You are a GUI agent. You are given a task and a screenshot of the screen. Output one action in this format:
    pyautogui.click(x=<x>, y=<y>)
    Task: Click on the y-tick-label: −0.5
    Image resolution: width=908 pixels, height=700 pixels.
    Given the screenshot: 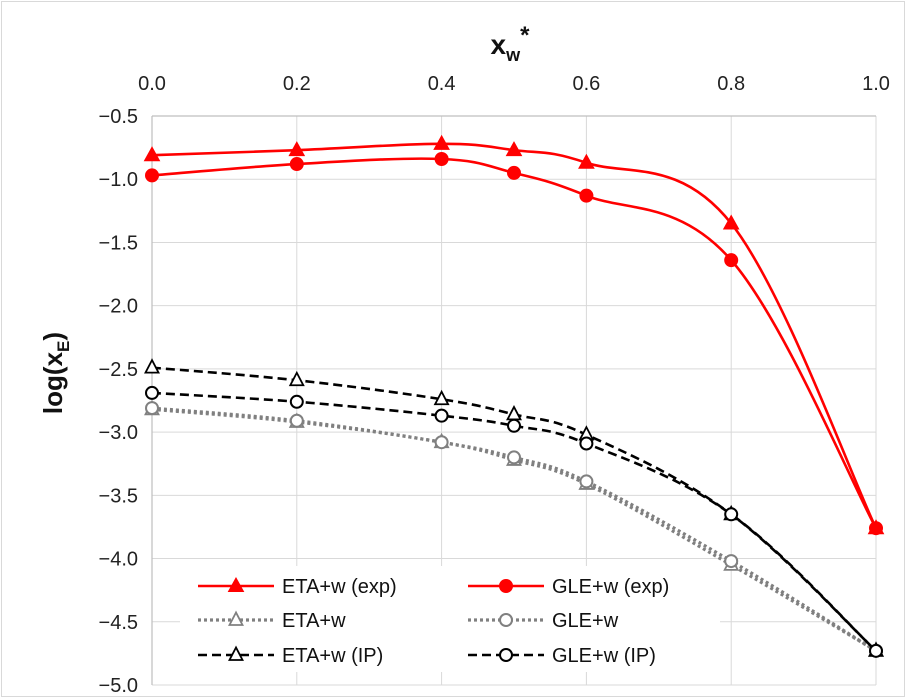 What is the action you would take?
    pyautogui.click(x=118, y=117)
    